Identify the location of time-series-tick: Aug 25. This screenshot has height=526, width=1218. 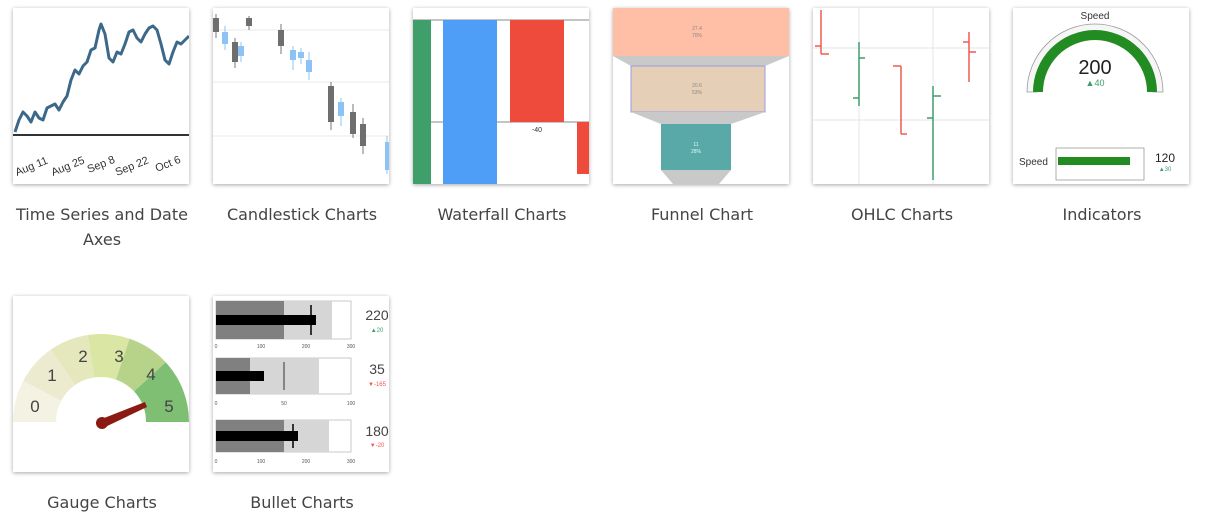
(68, 167).